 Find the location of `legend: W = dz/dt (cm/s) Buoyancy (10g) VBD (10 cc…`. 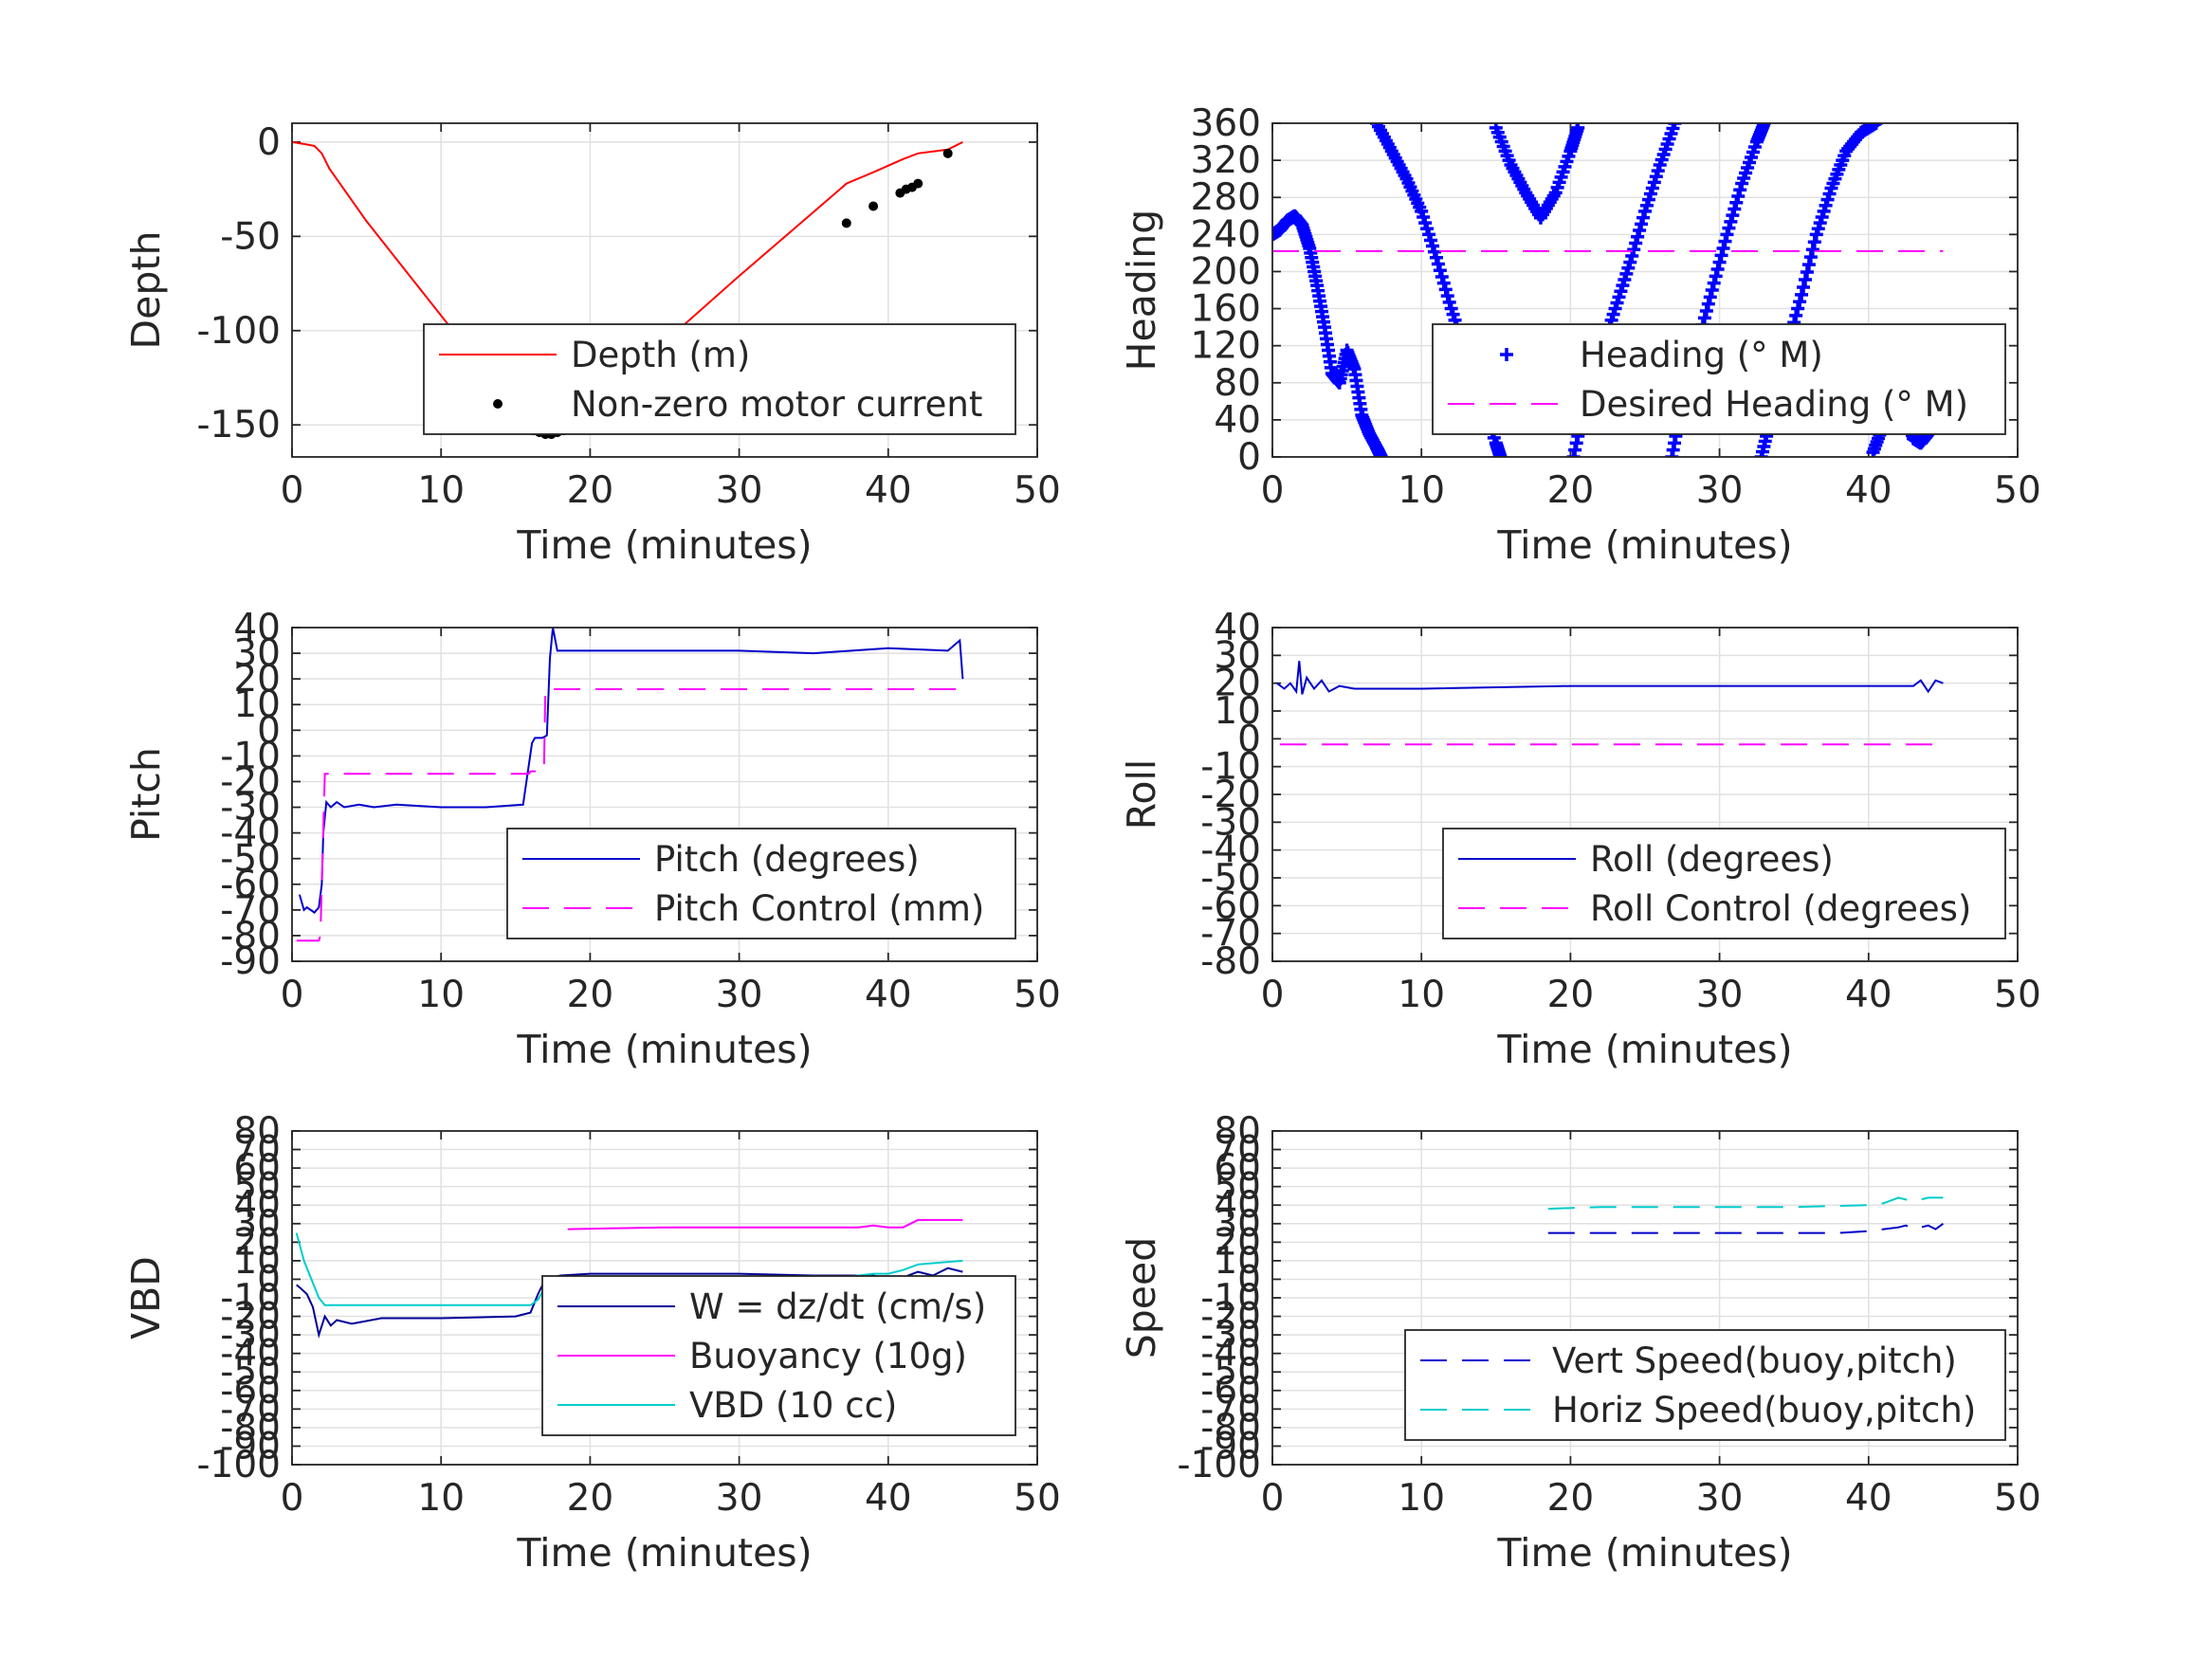

legend: W = dz/dt (cm/s) Buoyancy (10g) VBD (10 cc… is located at coordinates (778, 1355).